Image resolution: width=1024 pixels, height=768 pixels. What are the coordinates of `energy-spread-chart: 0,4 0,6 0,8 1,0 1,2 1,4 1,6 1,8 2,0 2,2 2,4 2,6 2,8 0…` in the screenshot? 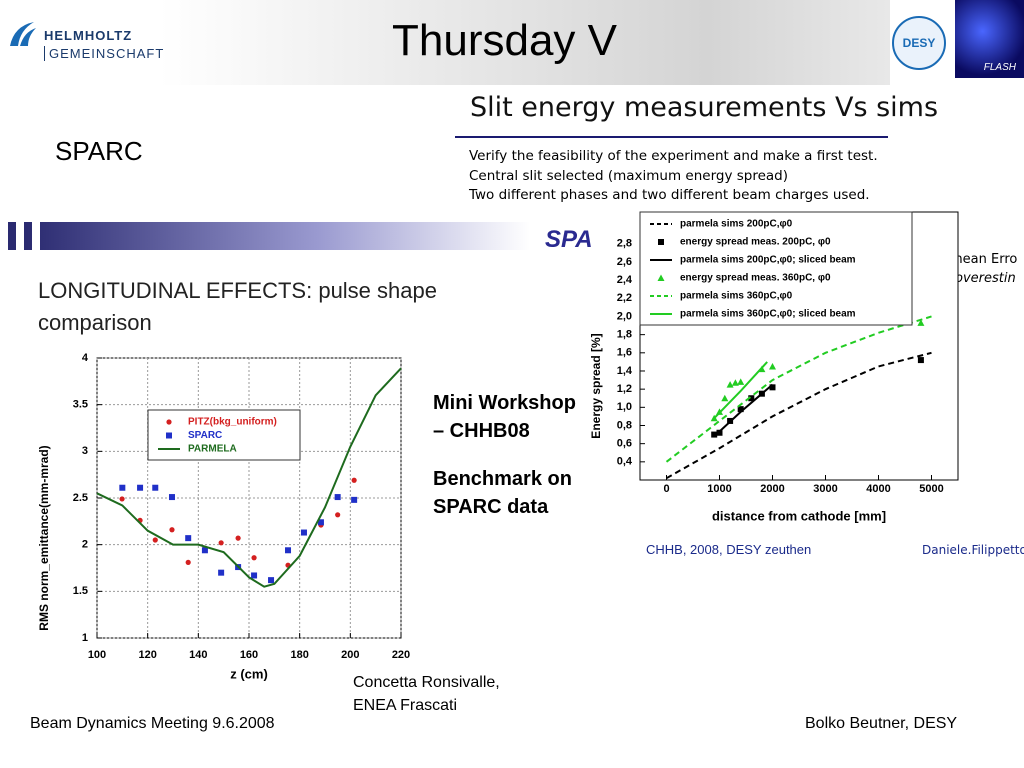 It's located at (774, 367).